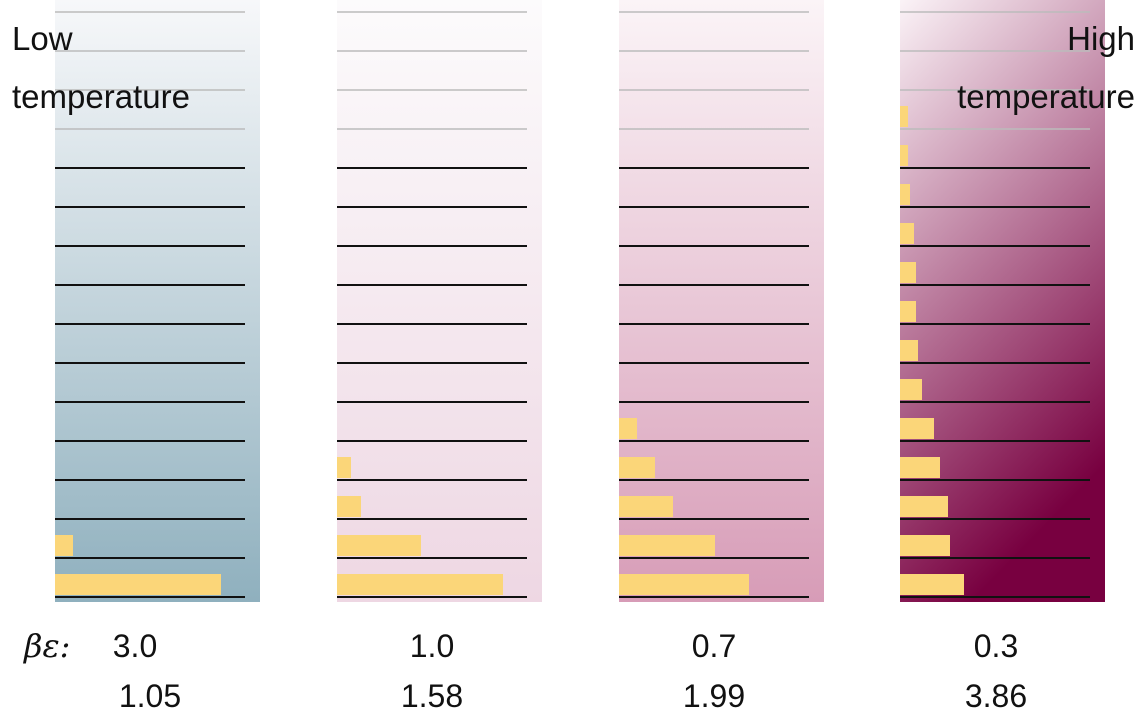  I want to click on panel-1-partition-value: 1.05, so click(150, 696).